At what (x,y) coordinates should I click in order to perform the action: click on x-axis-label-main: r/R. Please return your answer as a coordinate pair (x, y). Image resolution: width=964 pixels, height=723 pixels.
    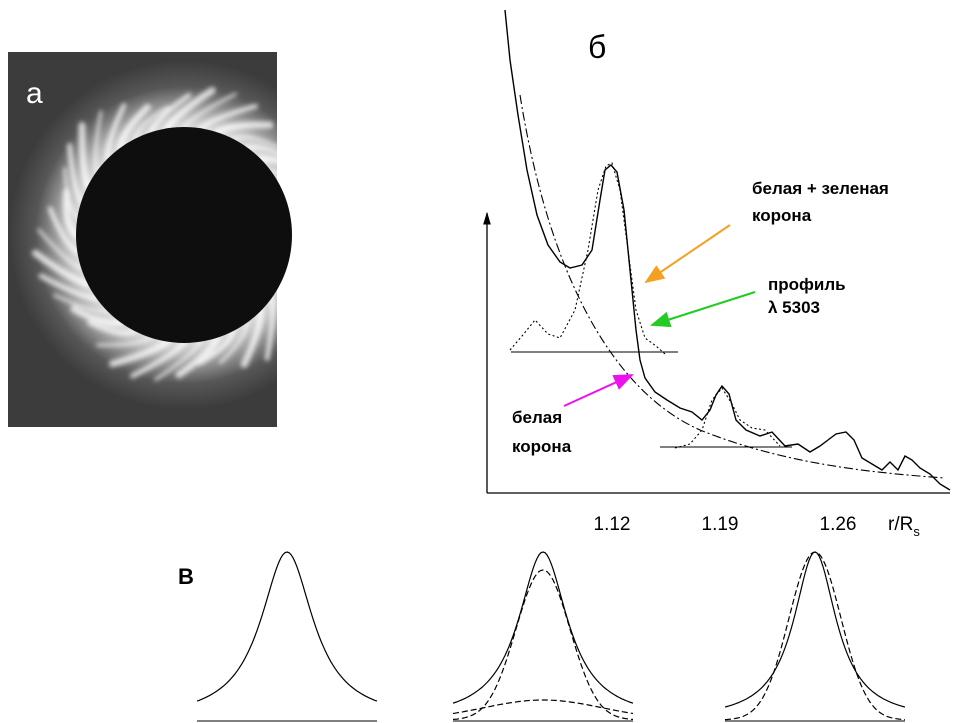
    Looking at the image, I should click on (900, 524).